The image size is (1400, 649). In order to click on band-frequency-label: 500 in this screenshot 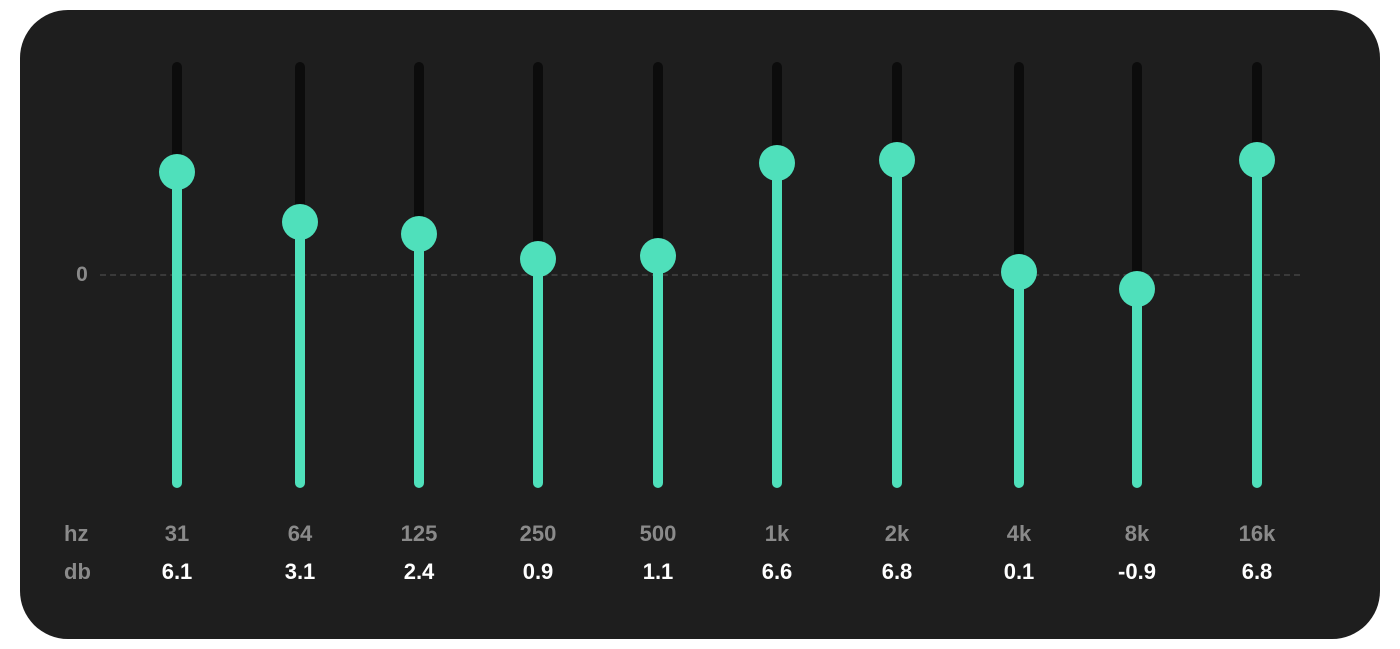, I will do `click(658, 533)`.